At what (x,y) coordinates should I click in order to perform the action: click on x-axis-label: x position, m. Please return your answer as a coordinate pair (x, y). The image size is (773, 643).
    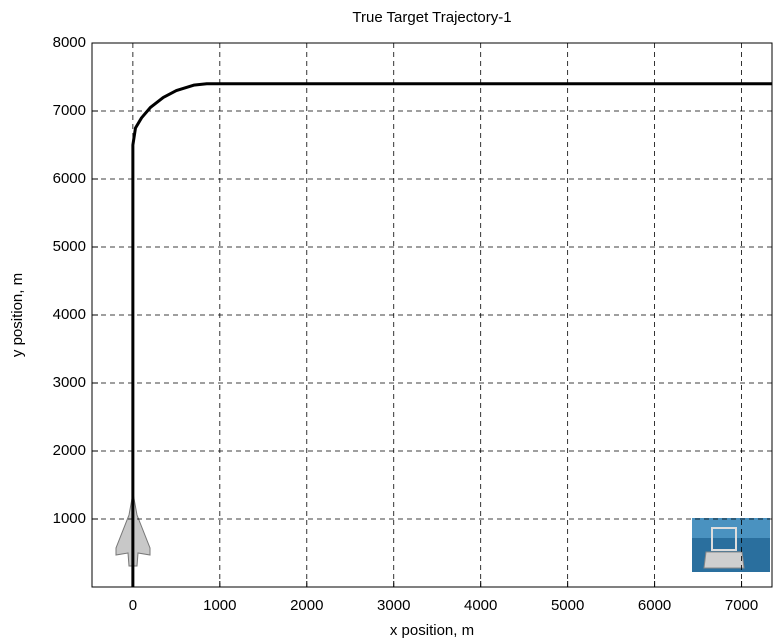
    Looking at the image, I should click on (432, 630).